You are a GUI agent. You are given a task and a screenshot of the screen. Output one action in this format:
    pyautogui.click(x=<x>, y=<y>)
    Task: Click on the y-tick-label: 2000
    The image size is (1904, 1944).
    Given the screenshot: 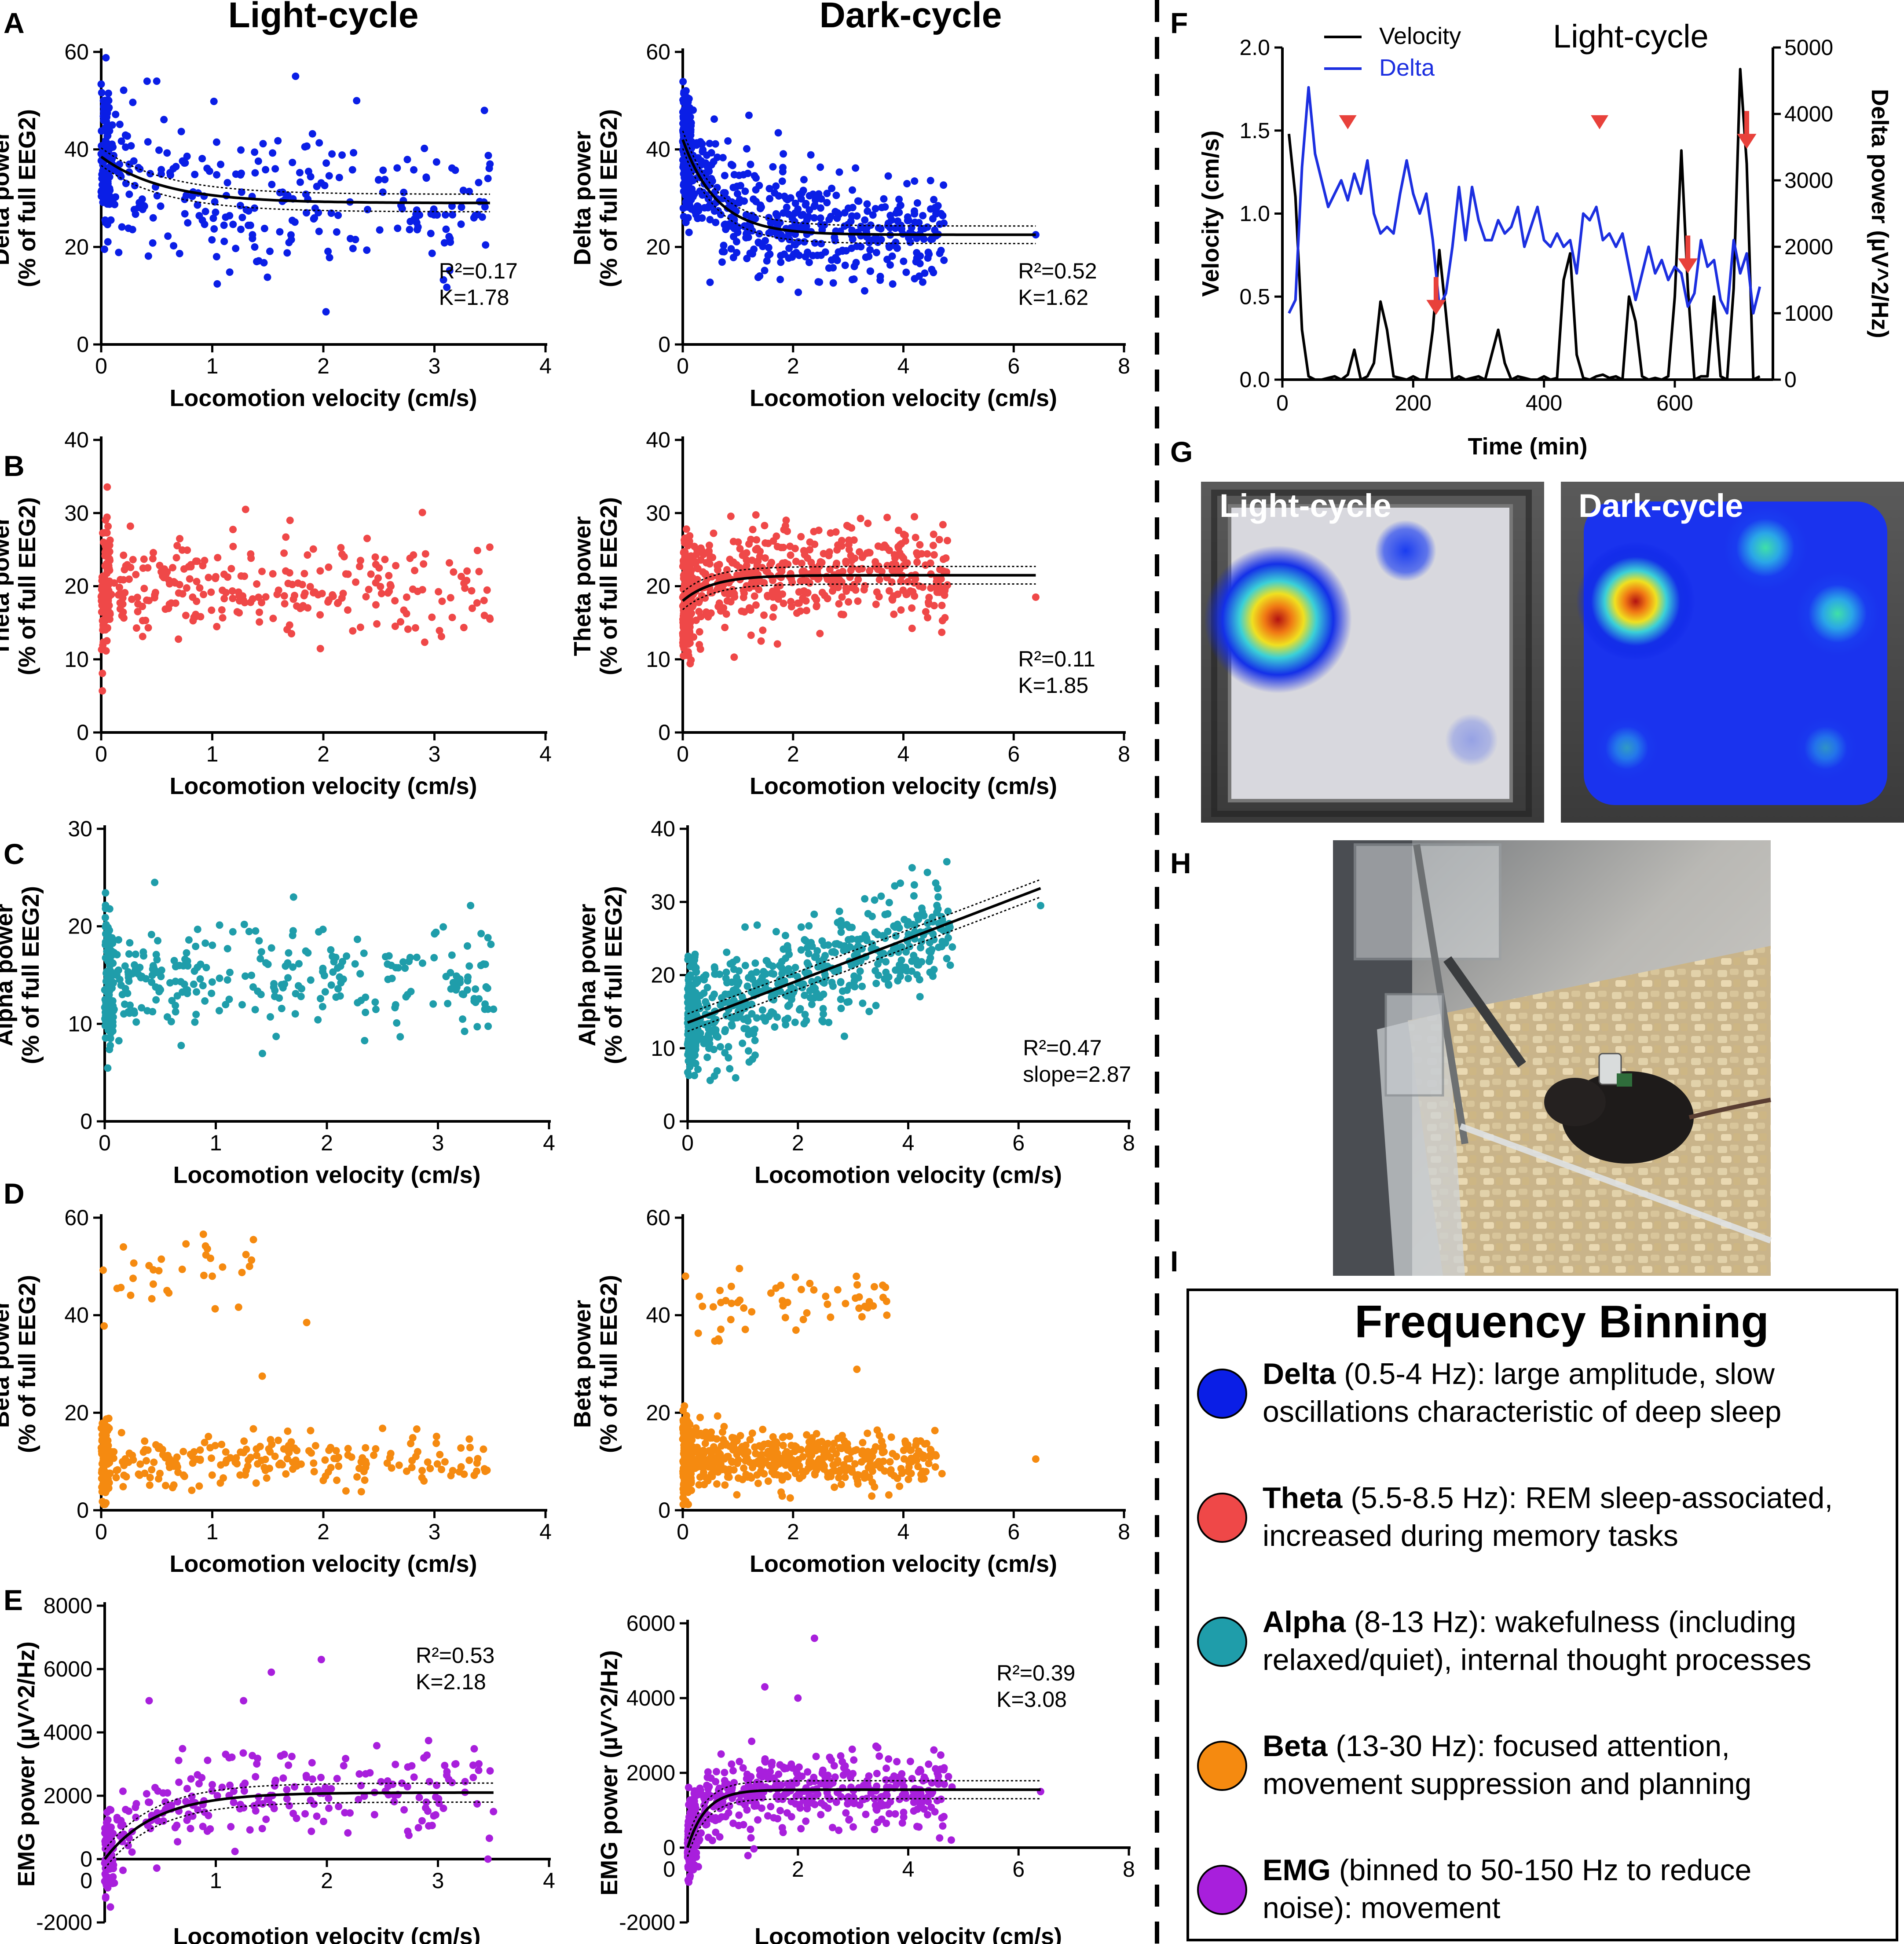 What is the action you would take?
    pyautogui.click(x=68, y=1796)
    